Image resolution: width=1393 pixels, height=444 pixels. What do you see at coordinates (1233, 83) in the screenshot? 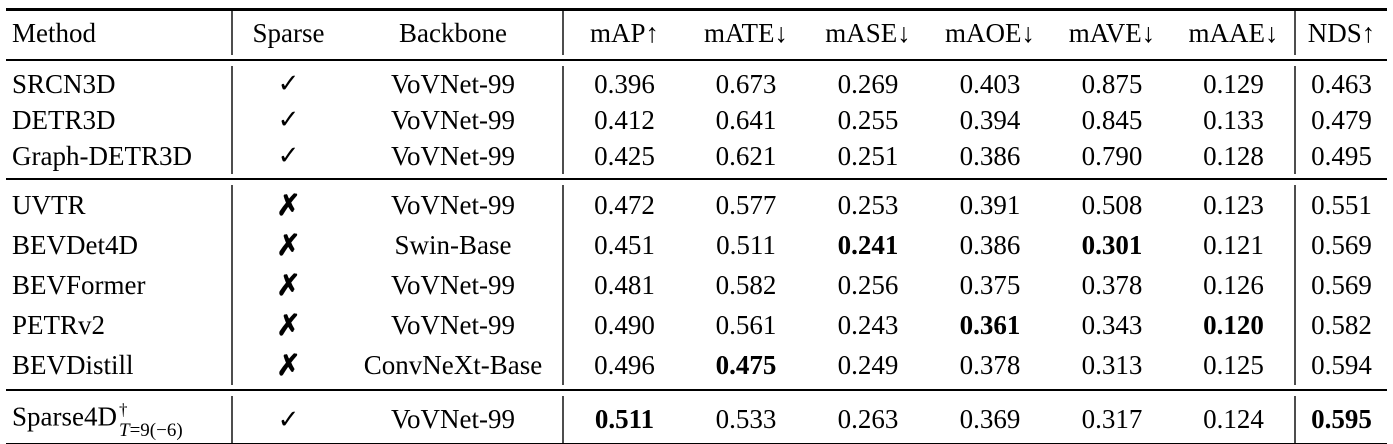
I see `maae-cell: 0.129` at bounding box center [1233, 83].